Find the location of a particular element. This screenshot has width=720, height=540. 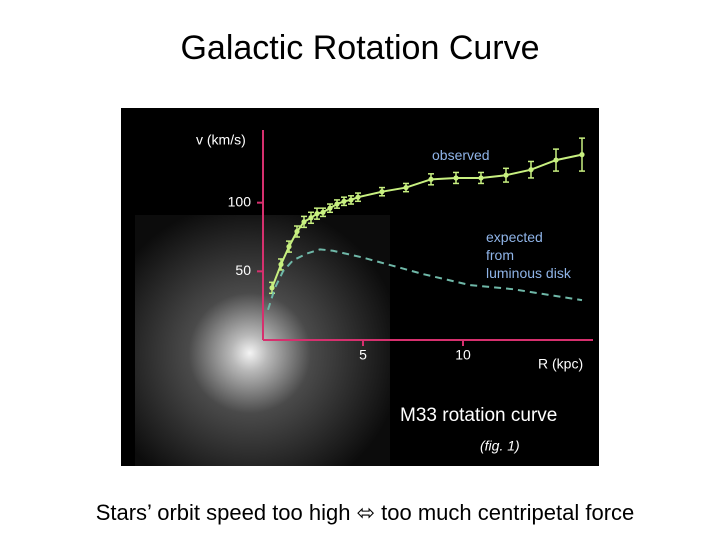

y-axis-label: v (km/s) is located at coordinates (221, 140).